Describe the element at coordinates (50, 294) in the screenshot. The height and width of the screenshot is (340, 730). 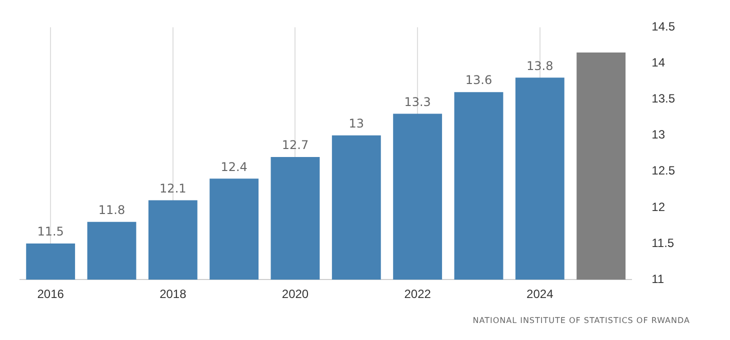
I see `x-tick-label: 2016` at that location.